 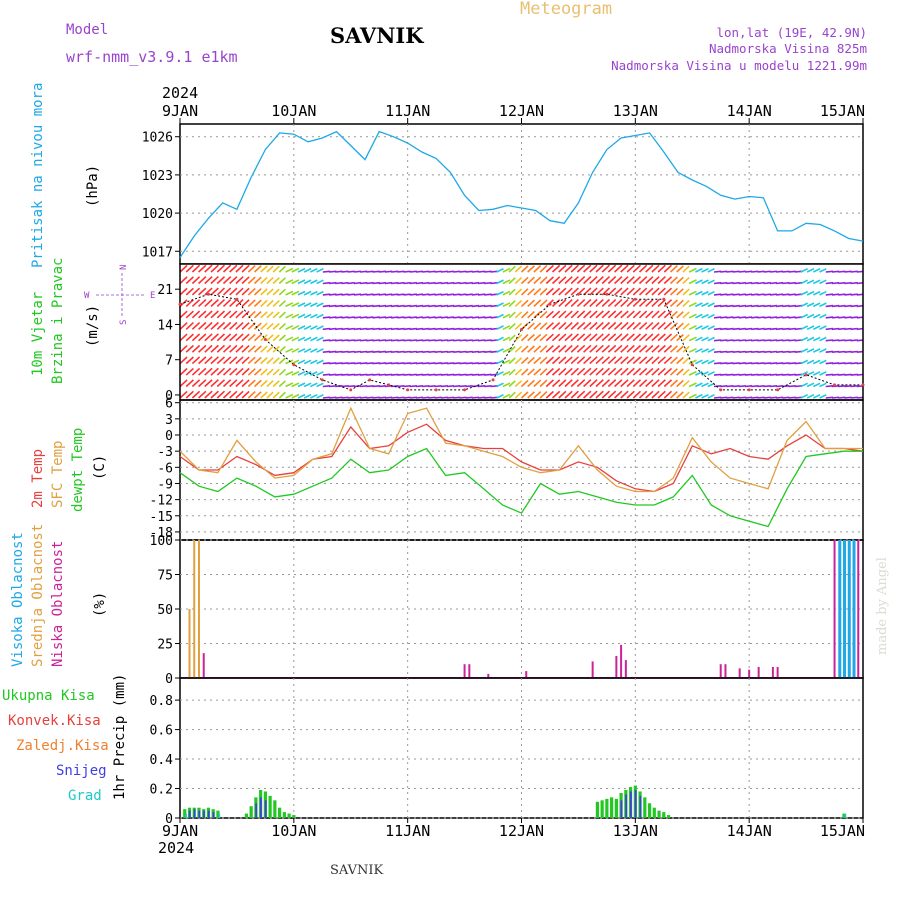 I want to click on x-tick-label-bottom: 11JAN, so click(x=407, y=831).